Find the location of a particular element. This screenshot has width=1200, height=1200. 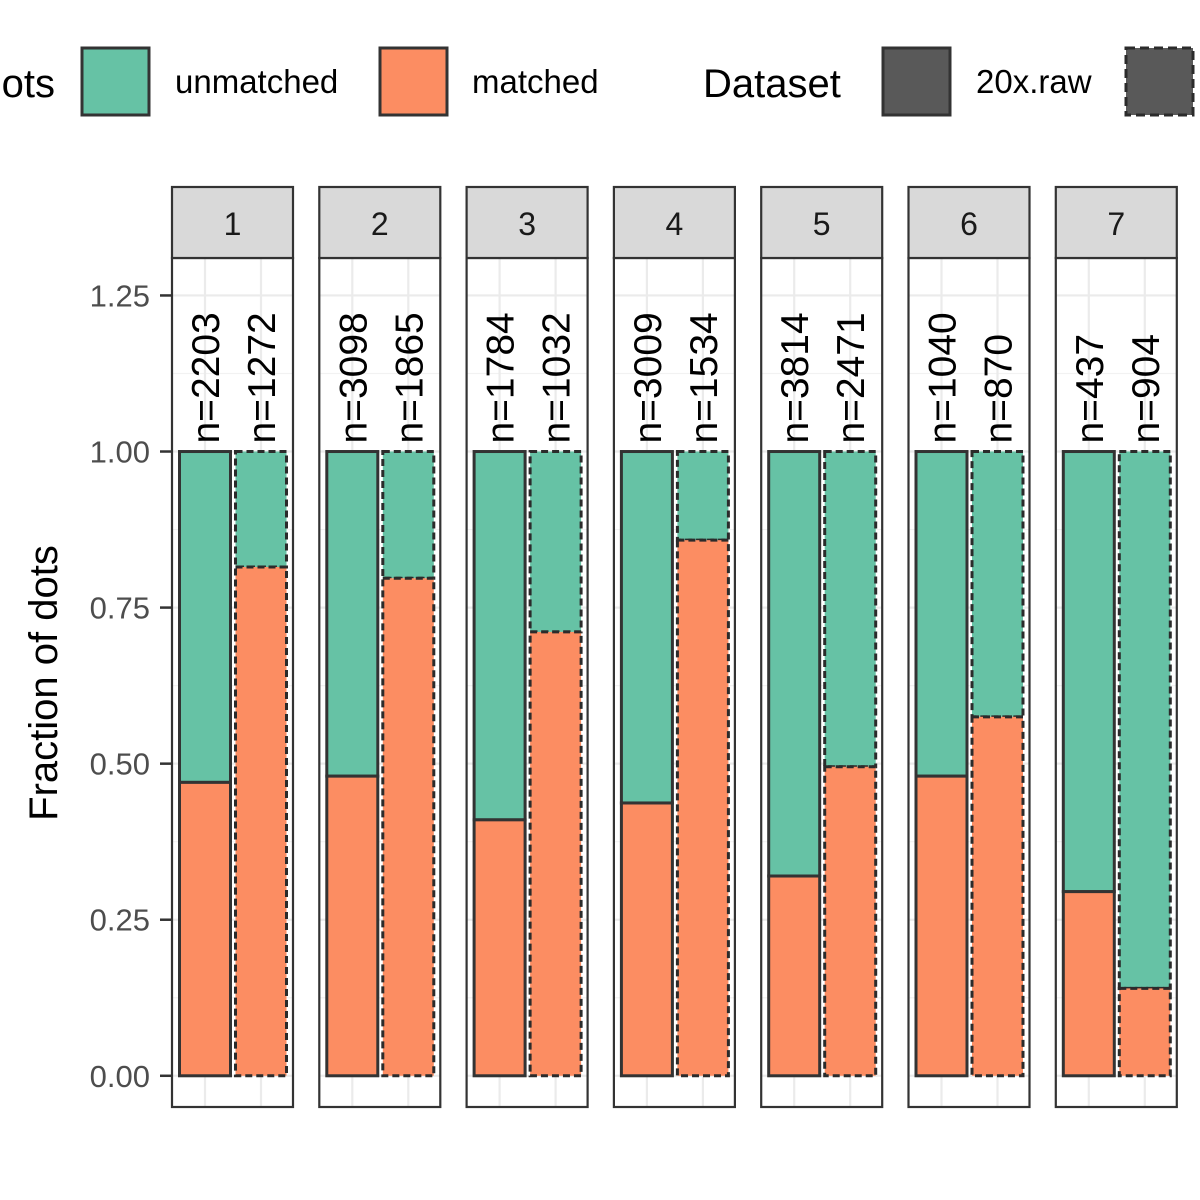

count-label: n=2203 is located at coordinates (206, 377).